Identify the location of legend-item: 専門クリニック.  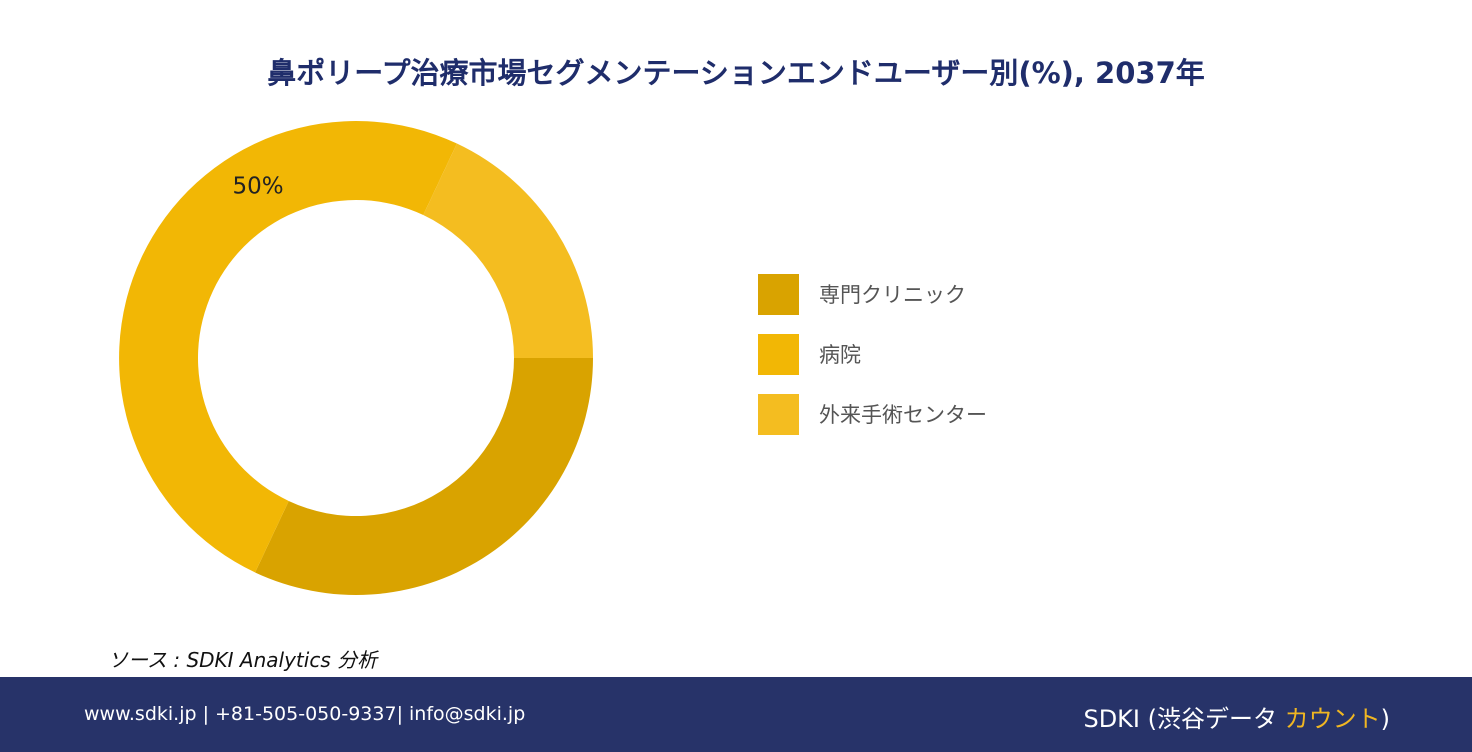
(872, 294).